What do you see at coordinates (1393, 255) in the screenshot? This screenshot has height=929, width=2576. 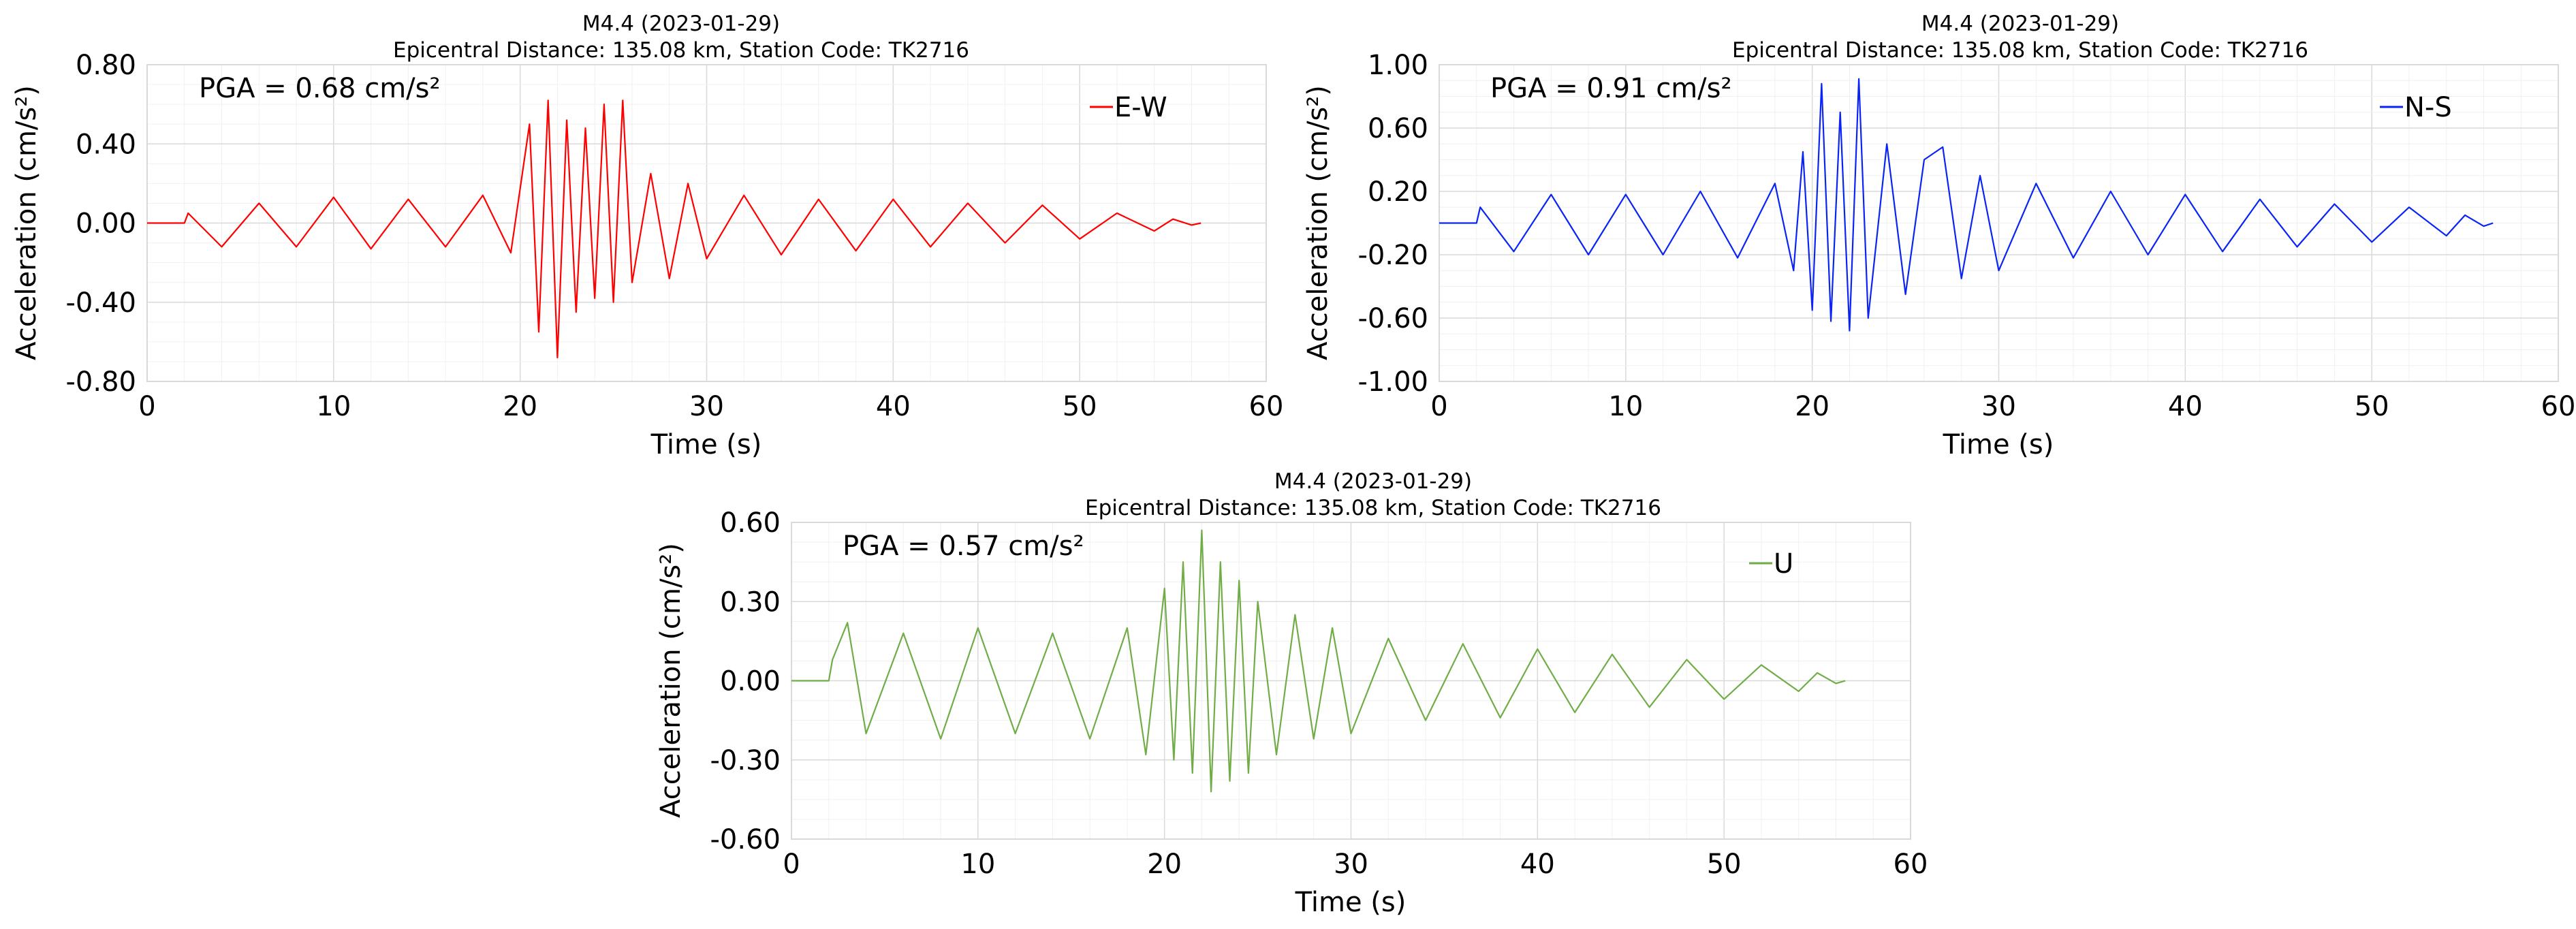 I see `y-tick-label: -0.20` at bounding box center [1393, 255].